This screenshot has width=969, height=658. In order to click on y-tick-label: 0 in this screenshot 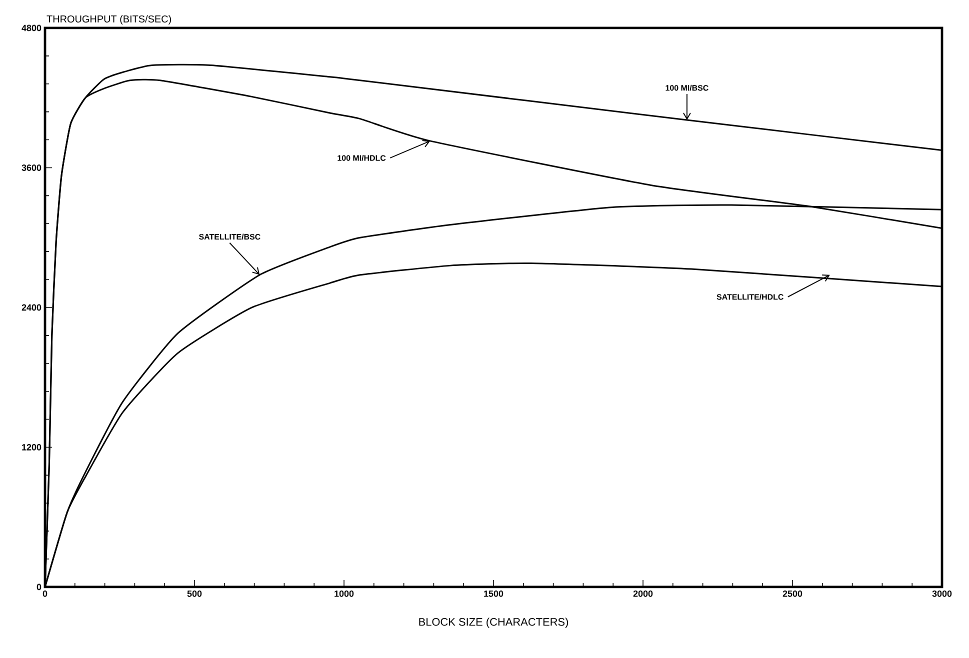, I will do `click(39, 587)`.